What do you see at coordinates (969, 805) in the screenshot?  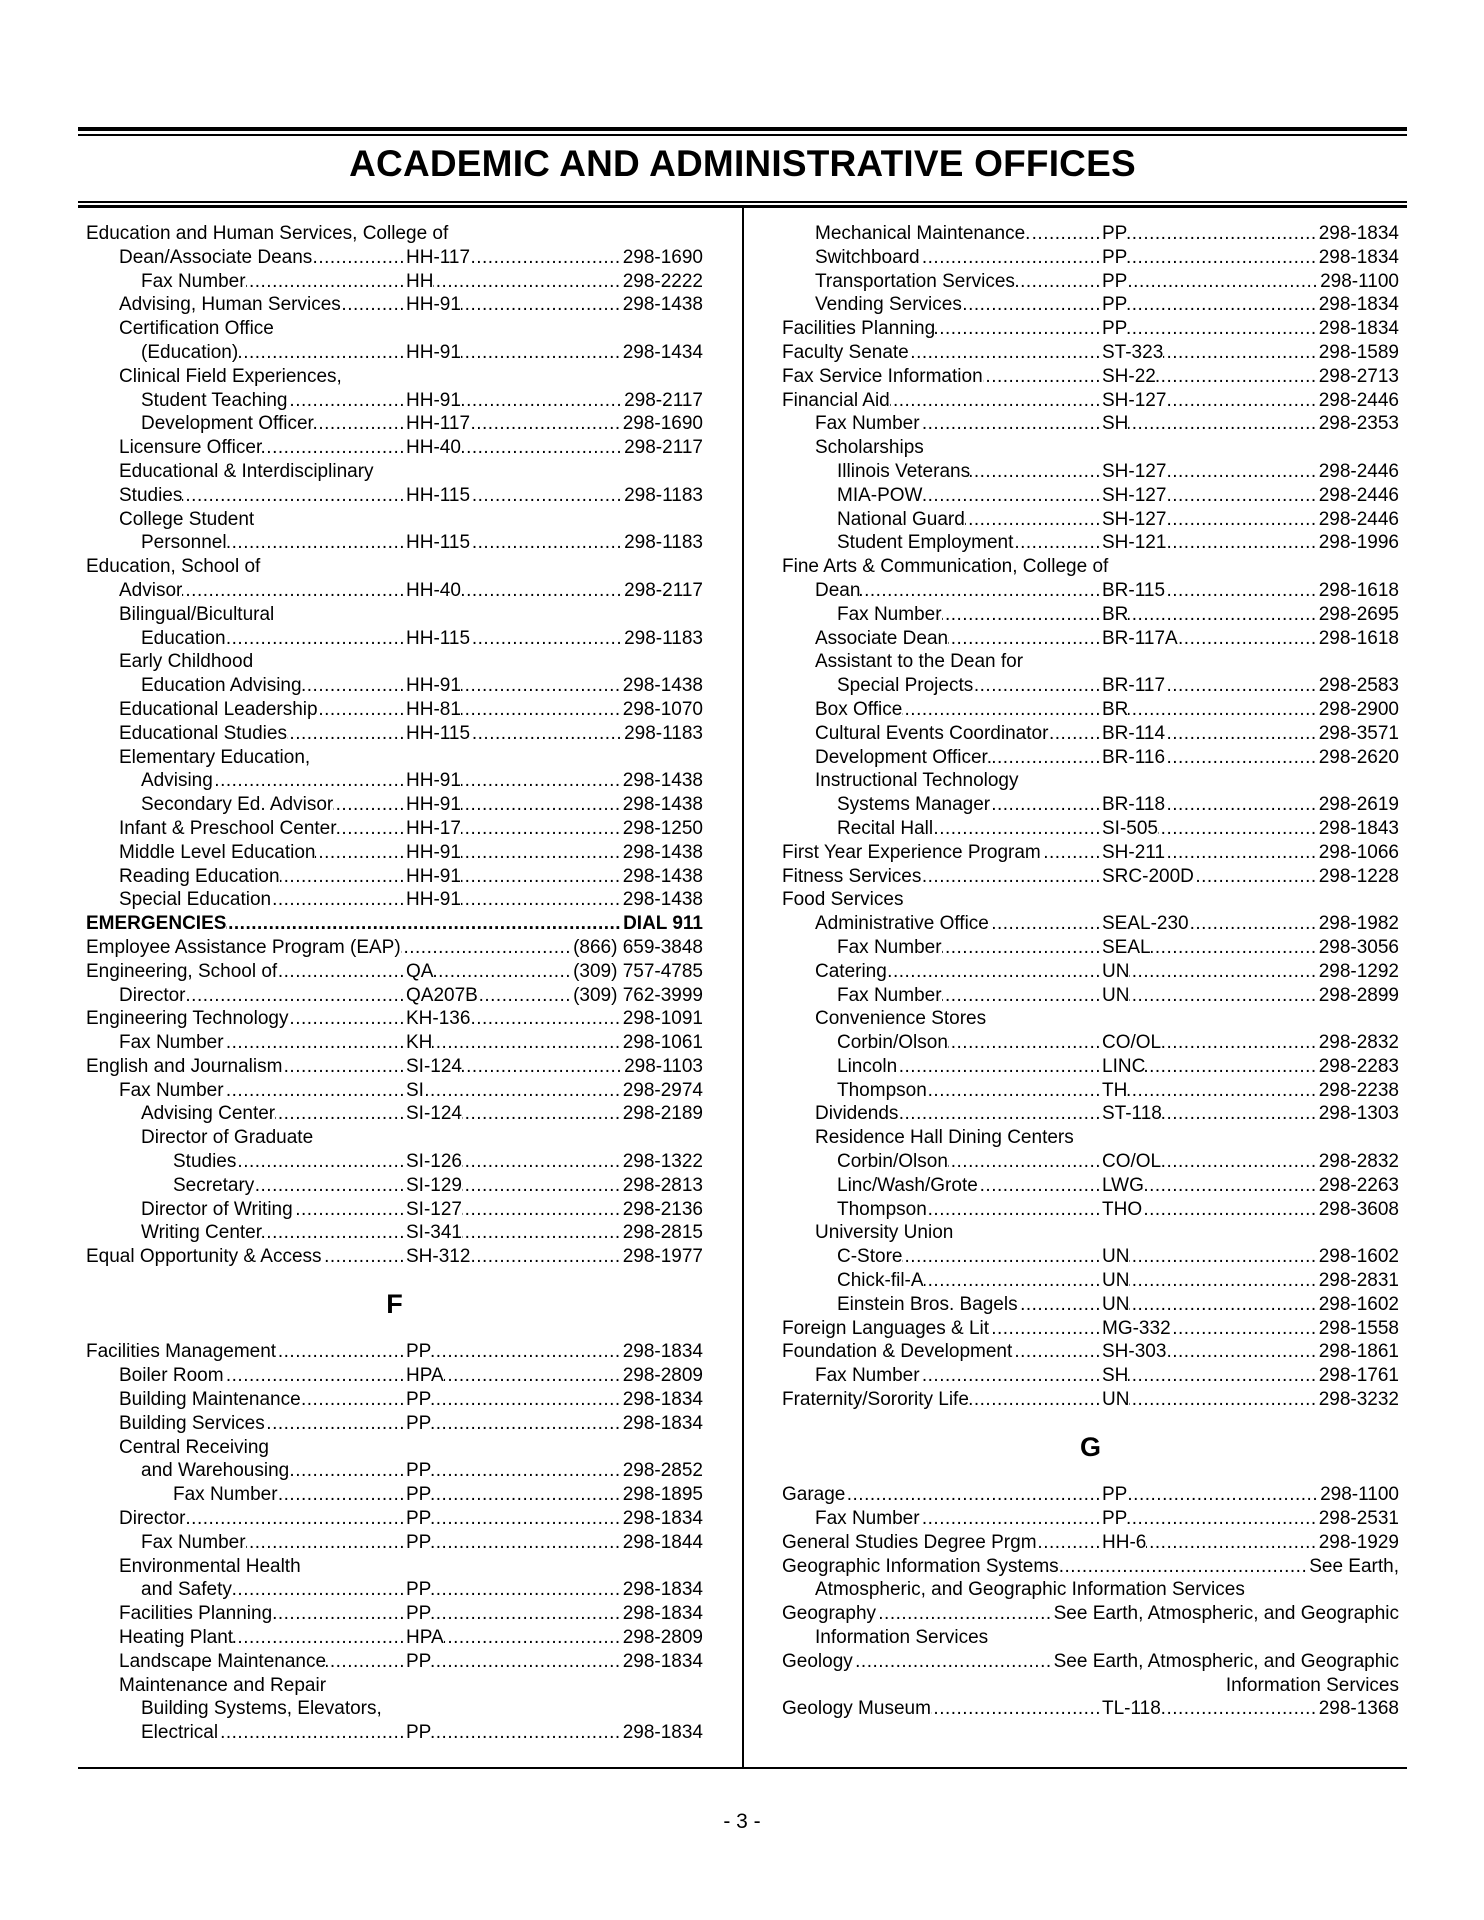 I see `entry-name-leader: Systems Manager` at bounding box center [969, 805].